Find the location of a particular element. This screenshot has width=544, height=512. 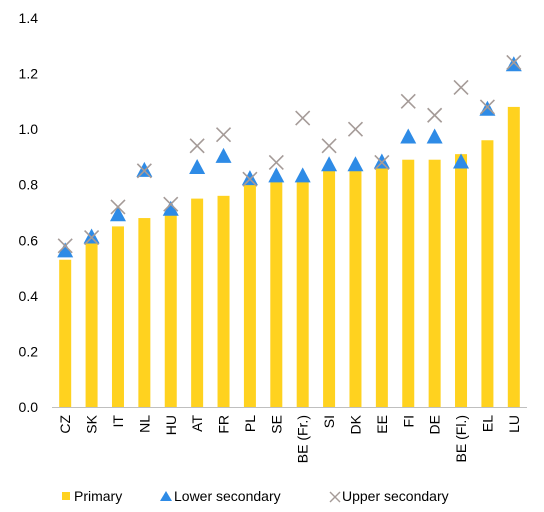

y-tick-label: 0.2 is located at coordinates (29, 351).